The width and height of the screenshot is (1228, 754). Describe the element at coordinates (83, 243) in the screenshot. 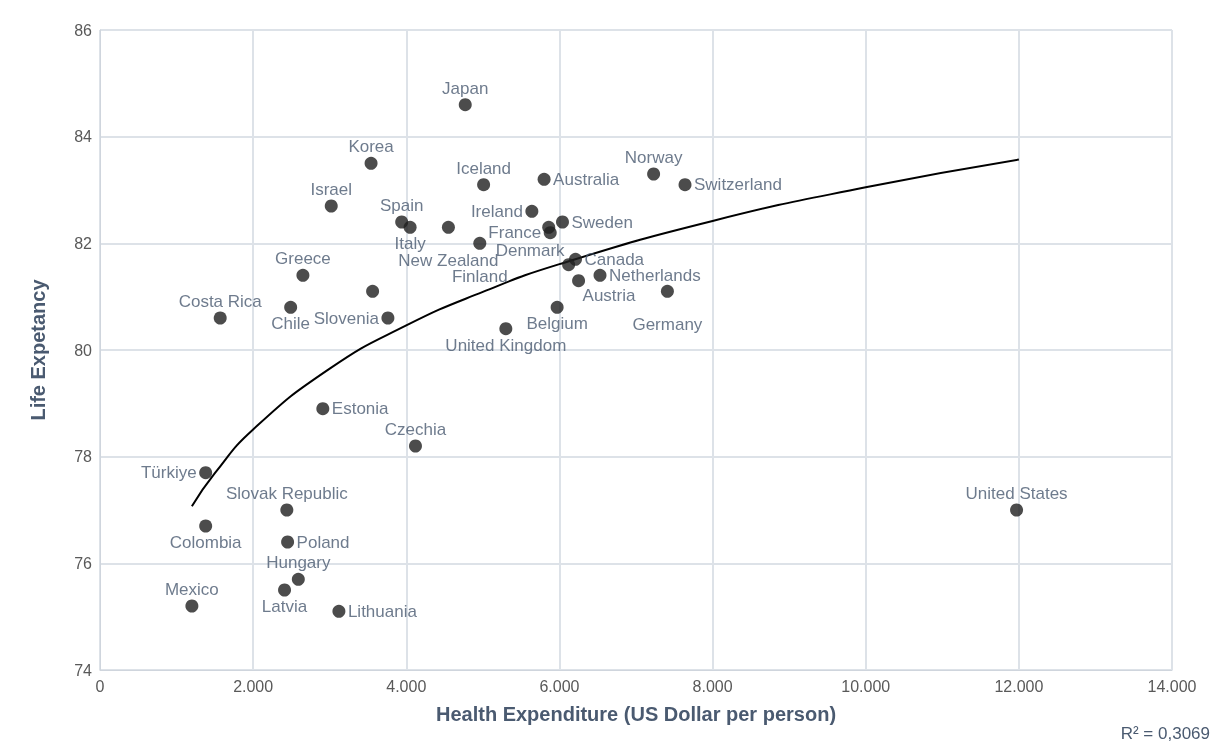

I see `y-tick-label: 82` at that location.